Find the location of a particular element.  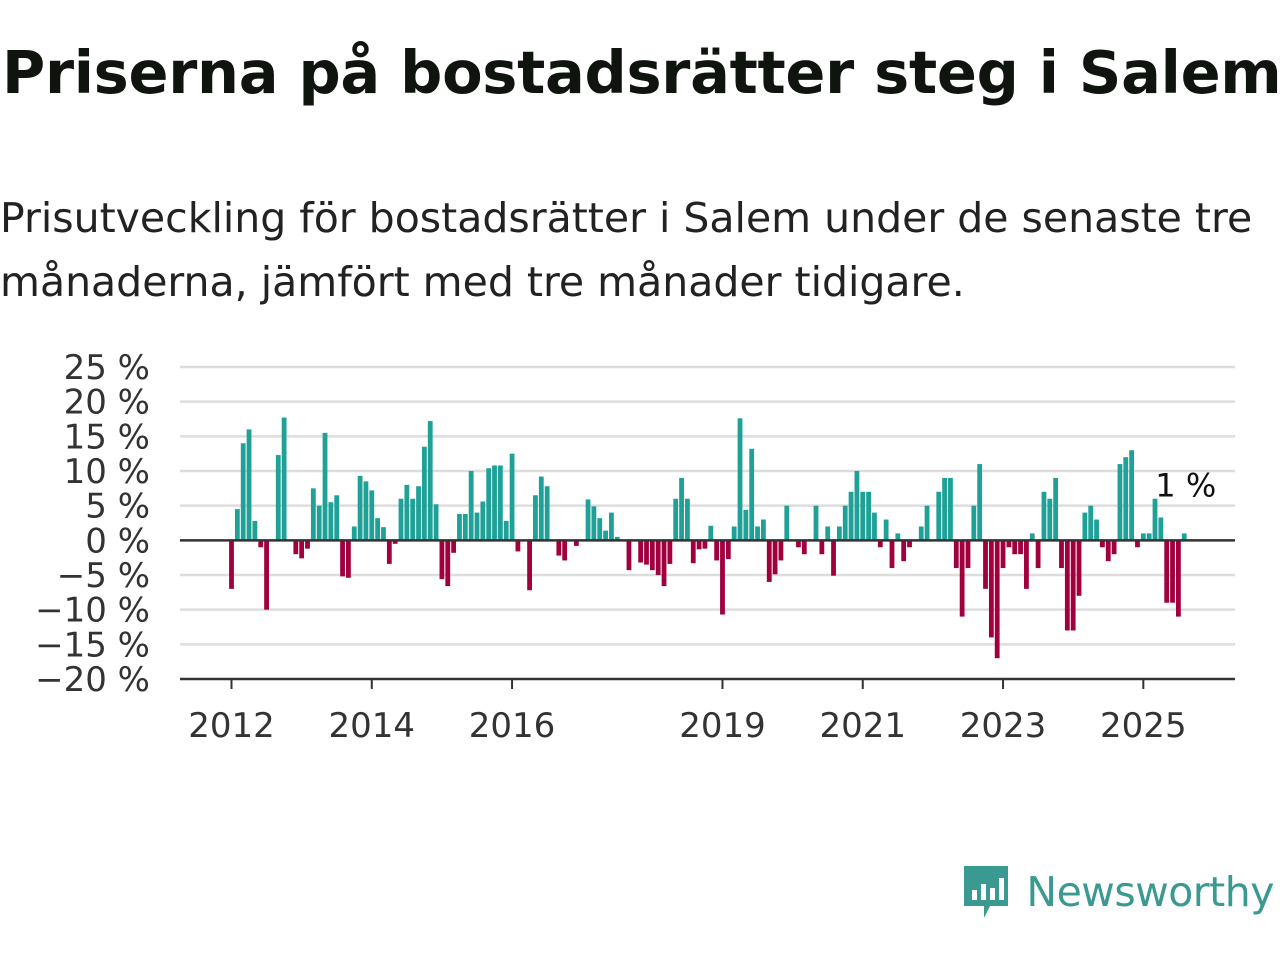

y-tick-label: −5 % is located at coordinates (103, 576).